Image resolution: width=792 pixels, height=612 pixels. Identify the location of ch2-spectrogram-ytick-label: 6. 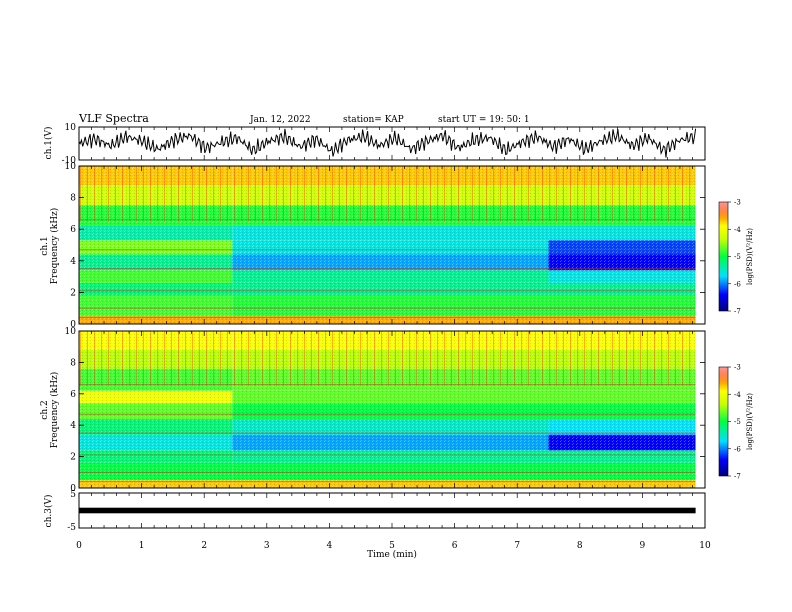
(73, 395).